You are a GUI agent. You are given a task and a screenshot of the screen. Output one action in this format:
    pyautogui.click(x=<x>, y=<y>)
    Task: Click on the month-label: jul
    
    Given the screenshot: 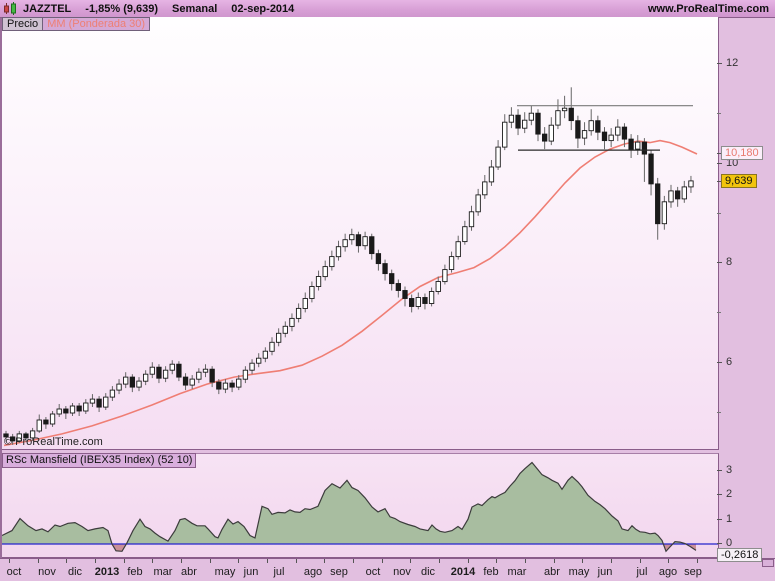 What is the action you would take?
    pyautogui.click(x=279, y=572)
    